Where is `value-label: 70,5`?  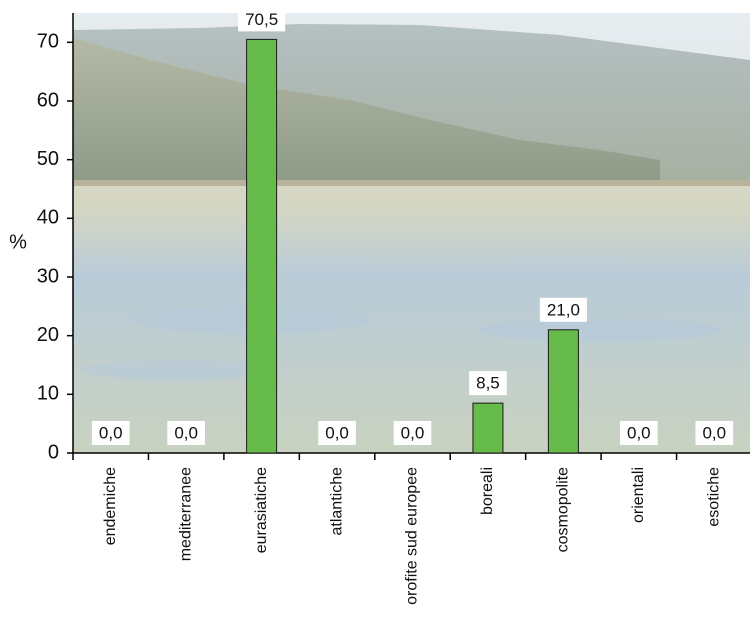 value-label: 70,5 is located at coordinates (261, 19).